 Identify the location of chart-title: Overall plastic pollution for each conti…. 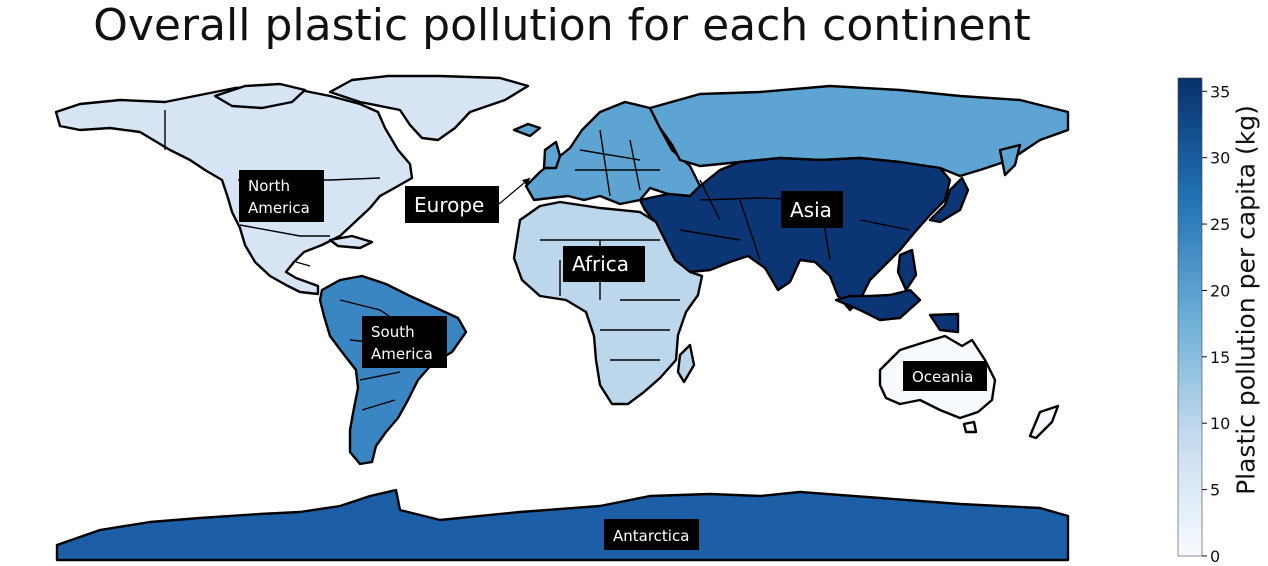
(562, 25).